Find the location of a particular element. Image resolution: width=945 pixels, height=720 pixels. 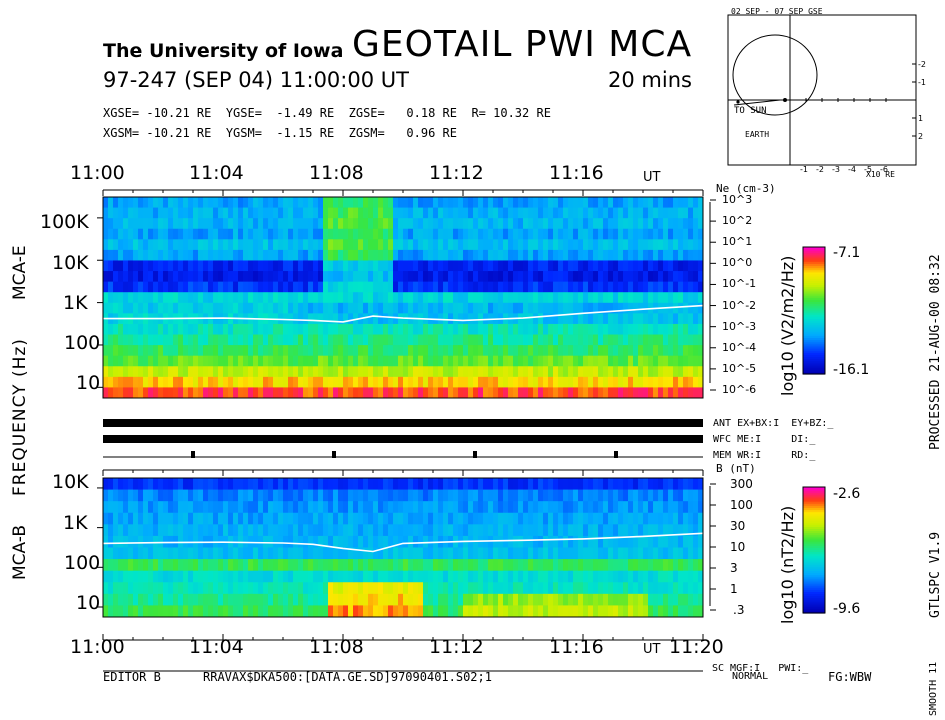

orbit-title: 02 SEP - 07 SEP GSE is located at coordinates (777, 11).